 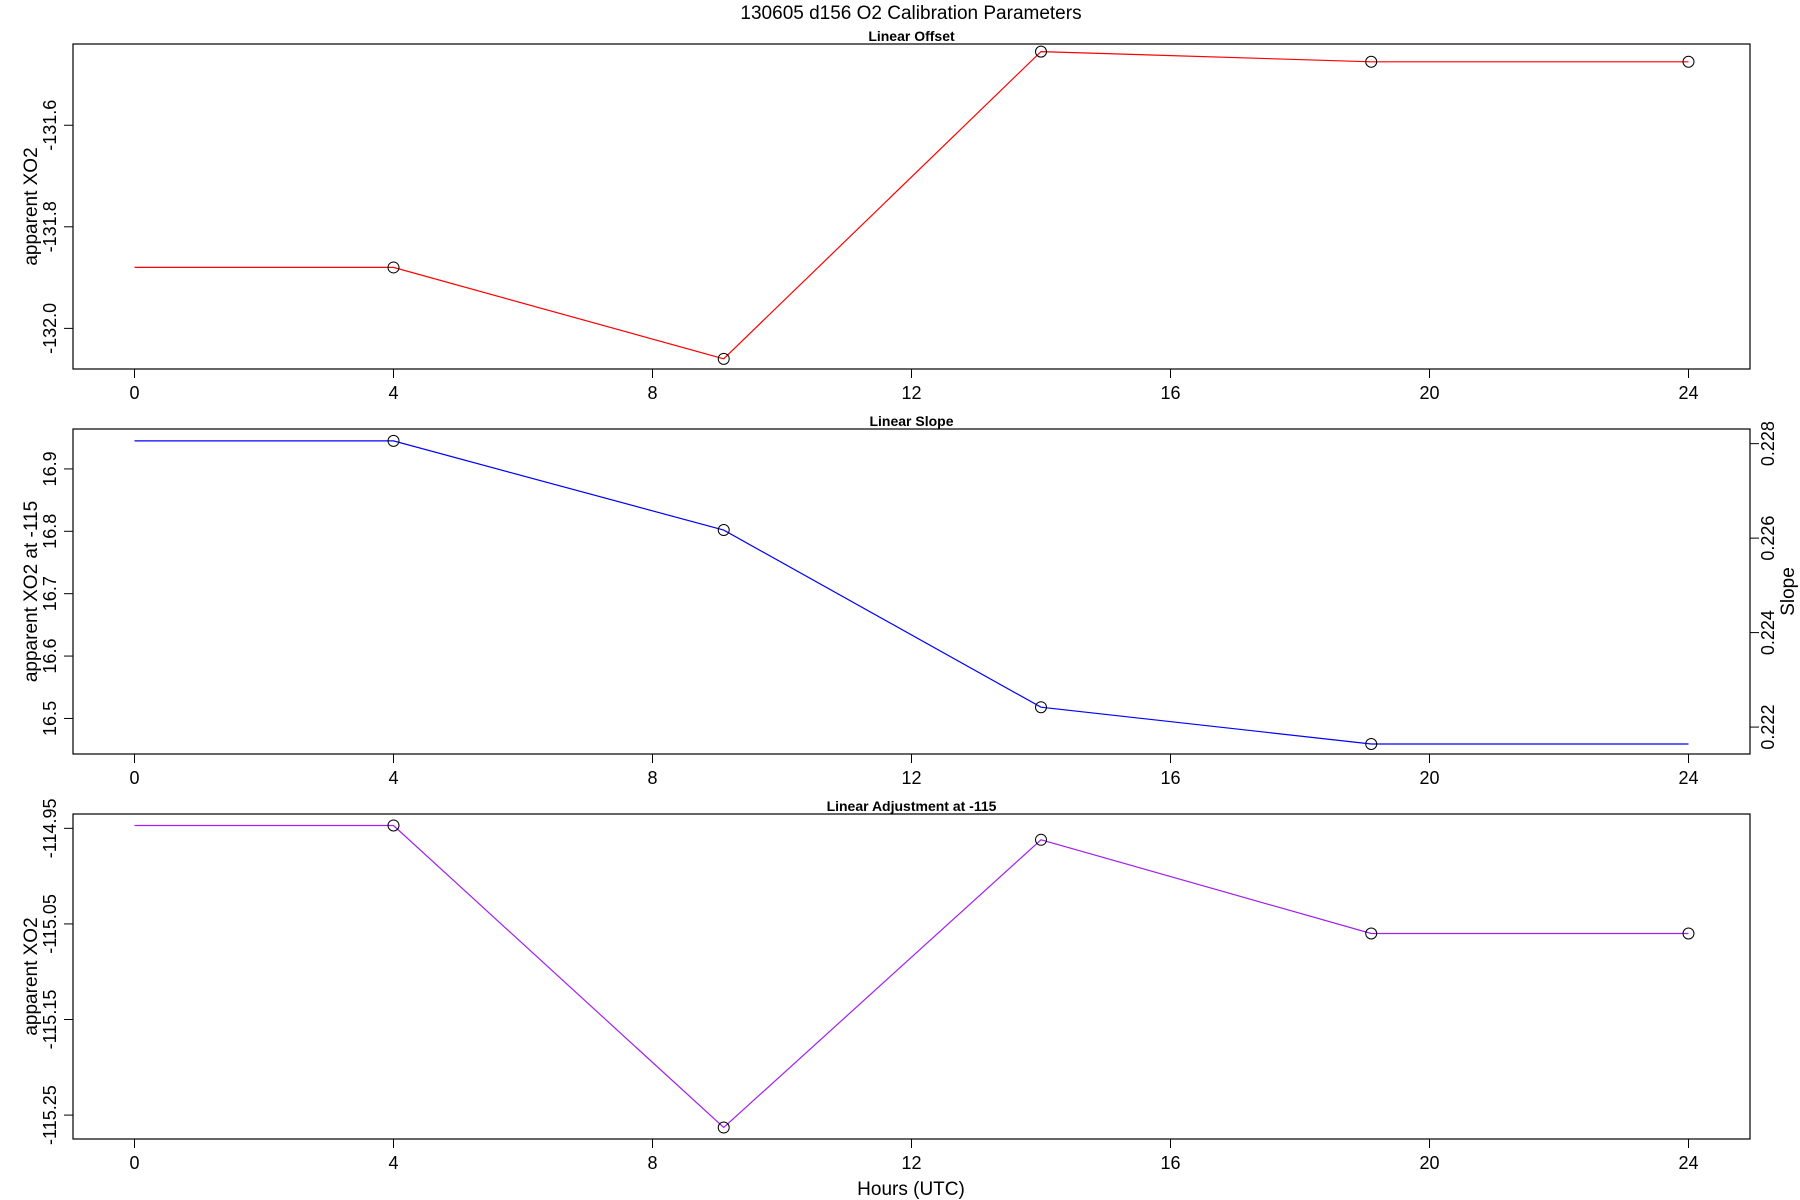 What do you see at coordinates (1768, 632) in the screenshot?
I see `y2-tick-label: 0.224` at bounding box center [1768, 632].